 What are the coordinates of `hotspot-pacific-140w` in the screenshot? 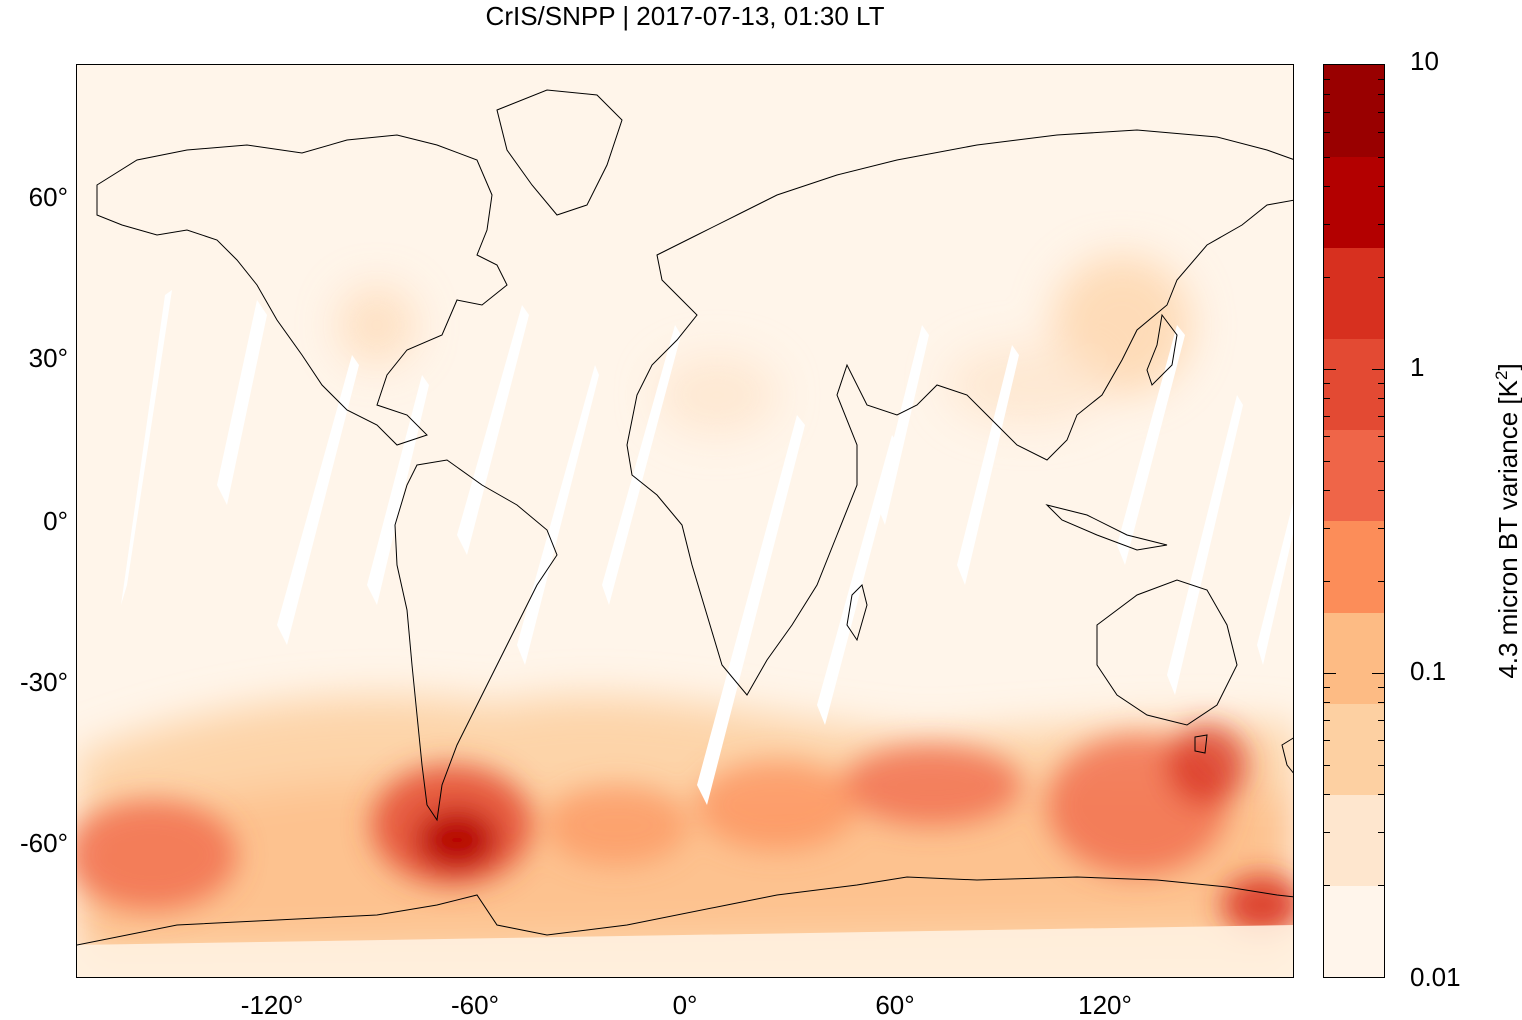 It's located at (157, 855).